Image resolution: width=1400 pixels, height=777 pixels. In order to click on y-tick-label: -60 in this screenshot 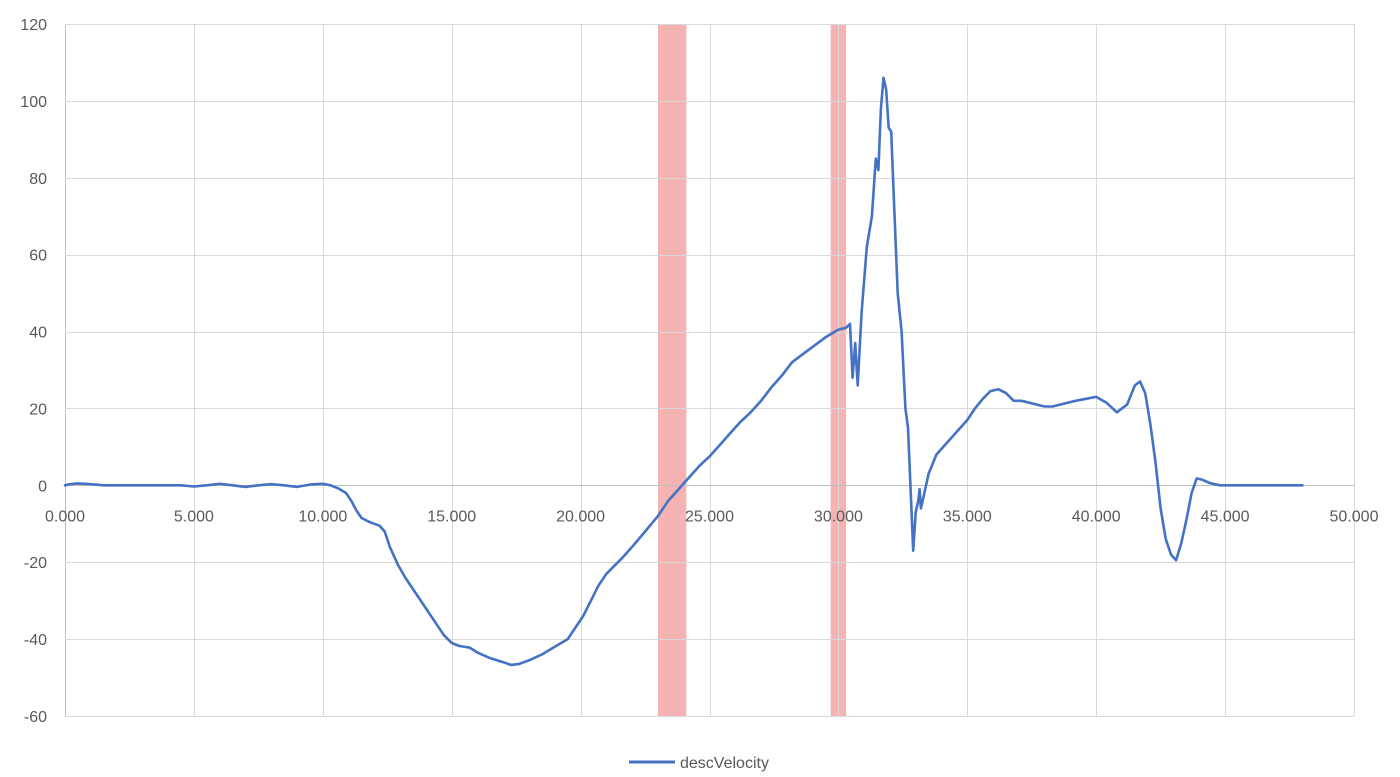, I will do `click(35, 717)`.